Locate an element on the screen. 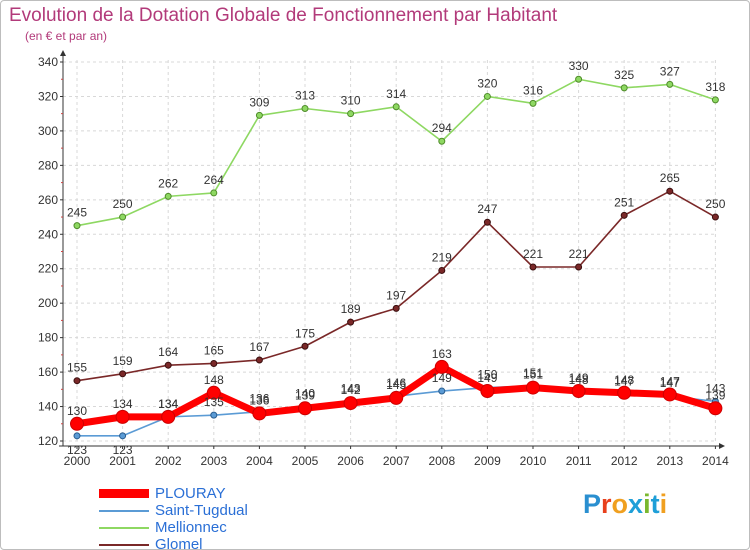  legend-item-plouray: PLOURAY is located at coordinates (199, 493).